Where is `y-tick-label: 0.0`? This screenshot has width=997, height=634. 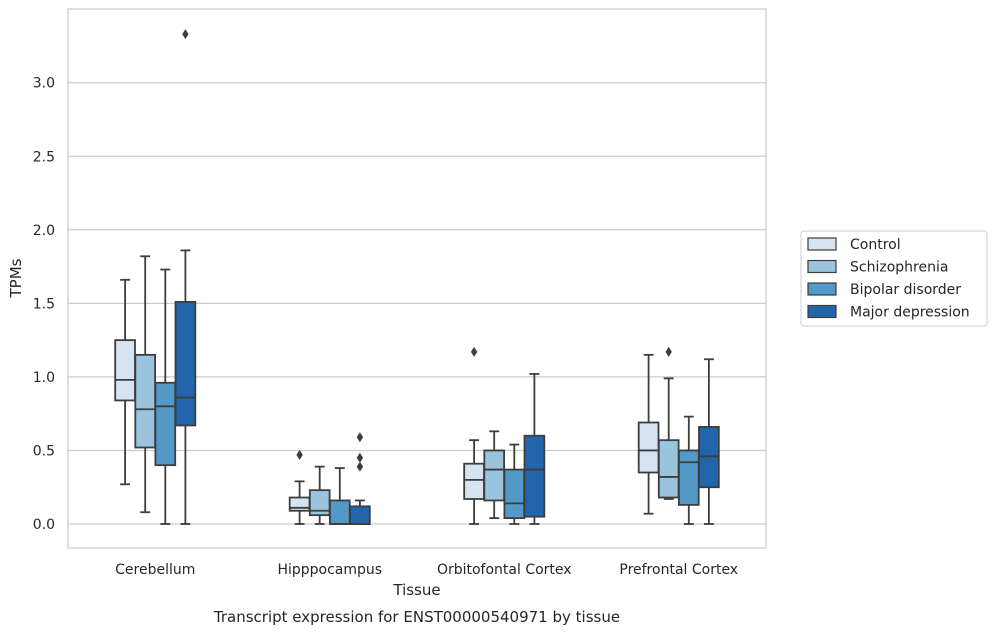
y-tick-label: 0.0 is located at coordinates (44, 525).